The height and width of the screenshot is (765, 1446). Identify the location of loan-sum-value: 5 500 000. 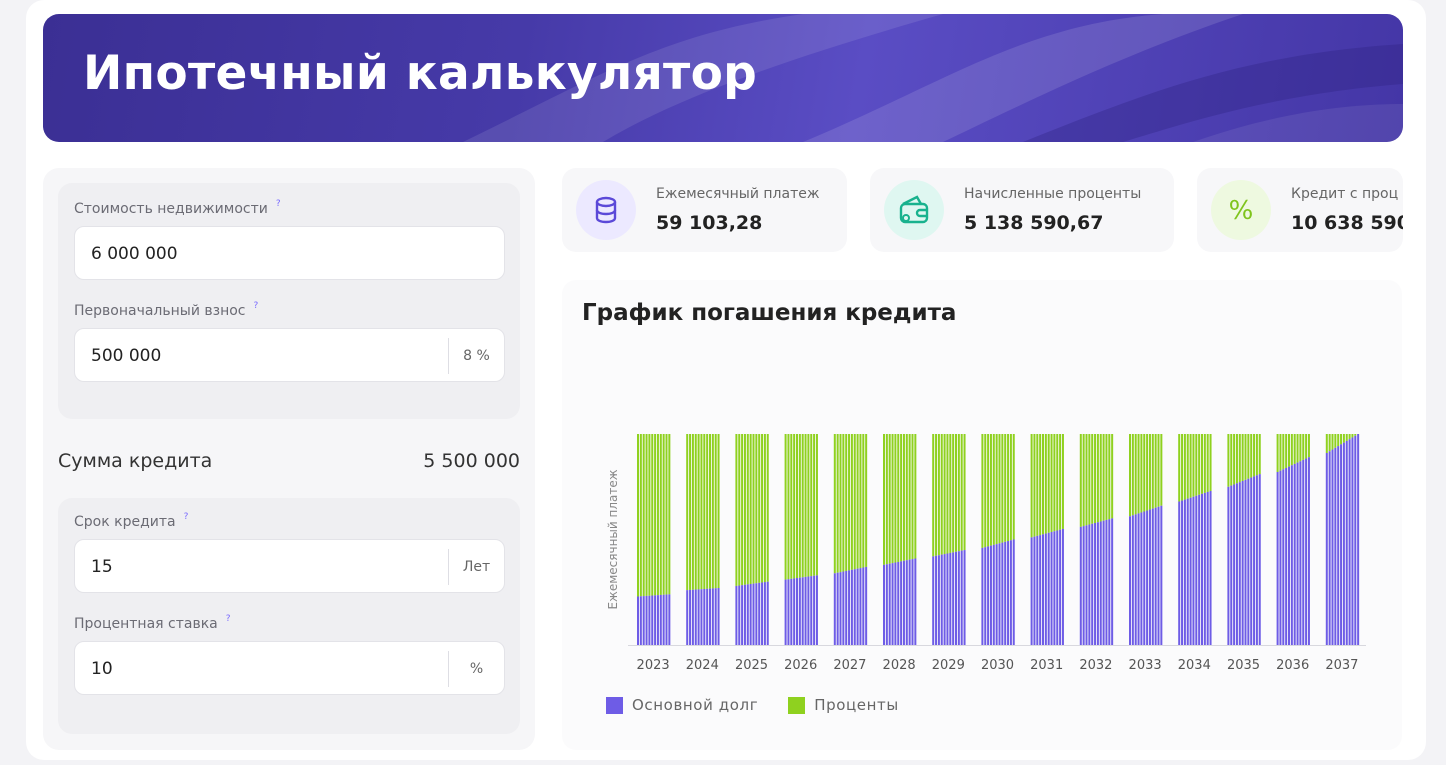
(471, 461).